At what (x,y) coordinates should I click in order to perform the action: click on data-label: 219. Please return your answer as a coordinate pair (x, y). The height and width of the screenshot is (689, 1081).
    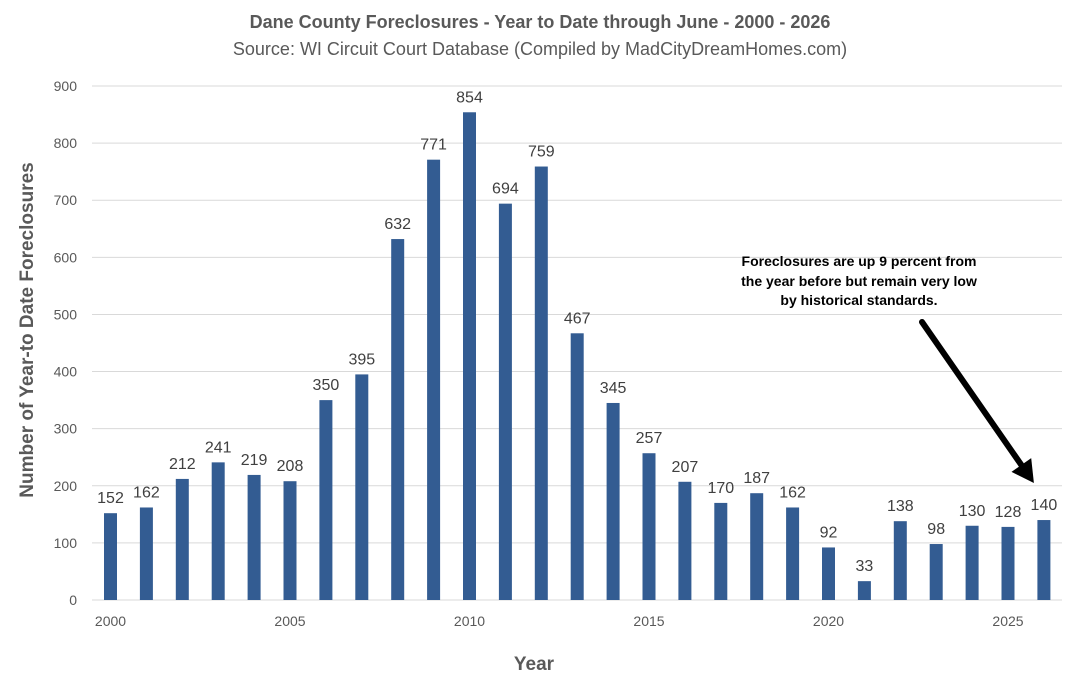
    Looking at the image, I should click on (254, 460).